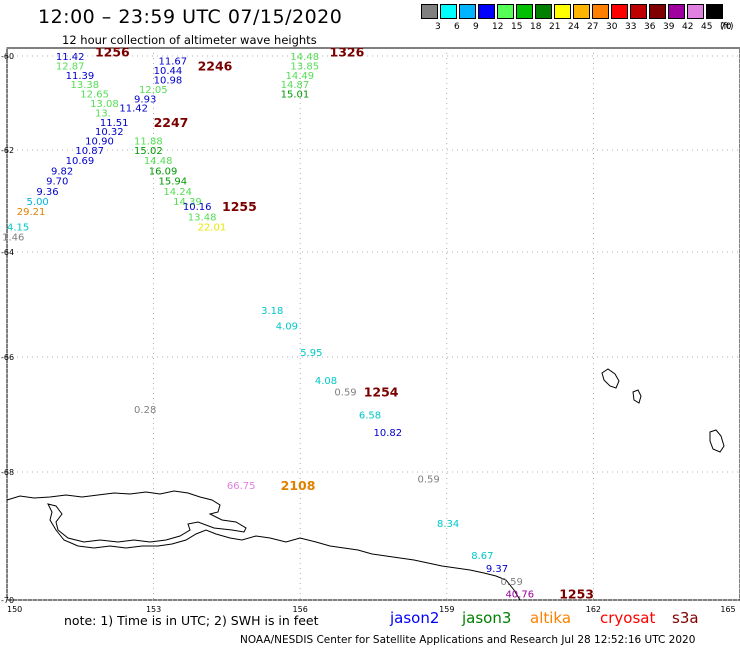 This screenshot has width=740, height=650. Describe the element at coordinates (300, 609) in the screenshot. I see `longitude-tick-label: 156` at that location.